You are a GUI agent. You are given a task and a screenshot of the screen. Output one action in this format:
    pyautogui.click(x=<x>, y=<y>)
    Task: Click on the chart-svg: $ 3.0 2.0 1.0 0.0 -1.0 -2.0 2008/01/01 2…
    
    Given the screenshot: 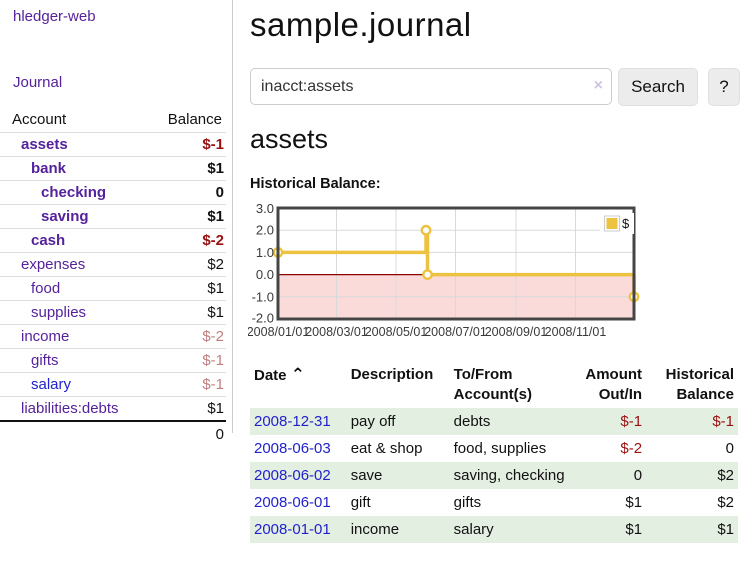 What is the action you would take?
    pyautogui.click(x=443, y=270)
    